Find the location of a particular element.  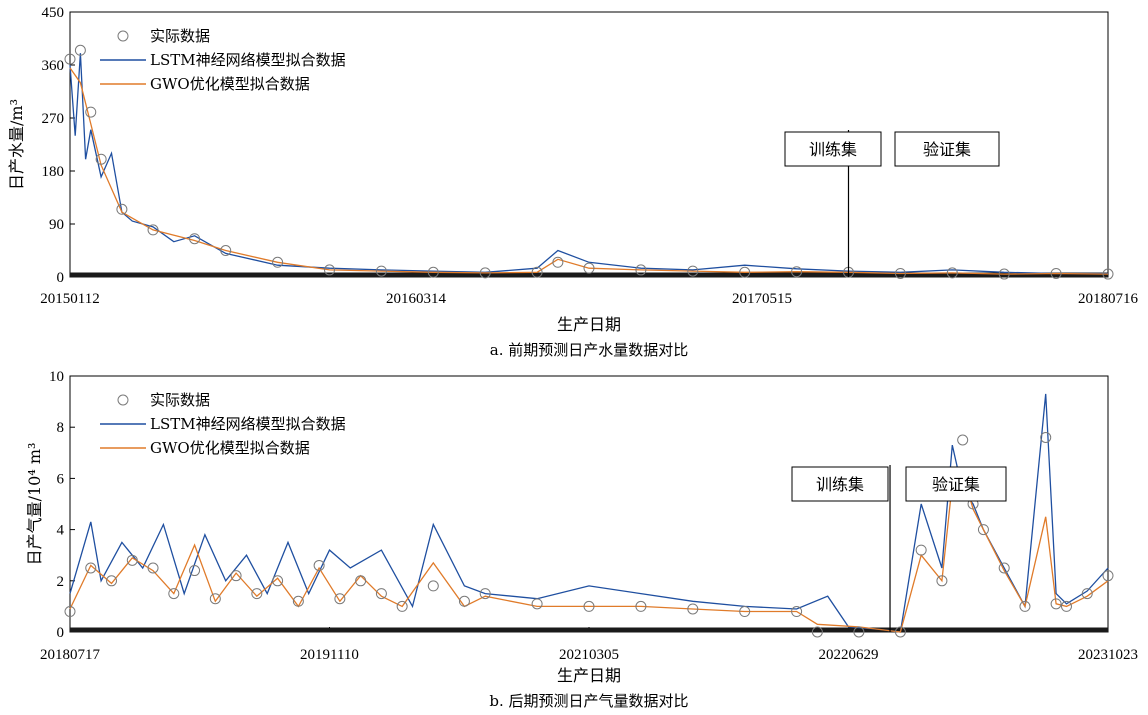

y-tick-label: 90 is located at coordinates (56, 225).